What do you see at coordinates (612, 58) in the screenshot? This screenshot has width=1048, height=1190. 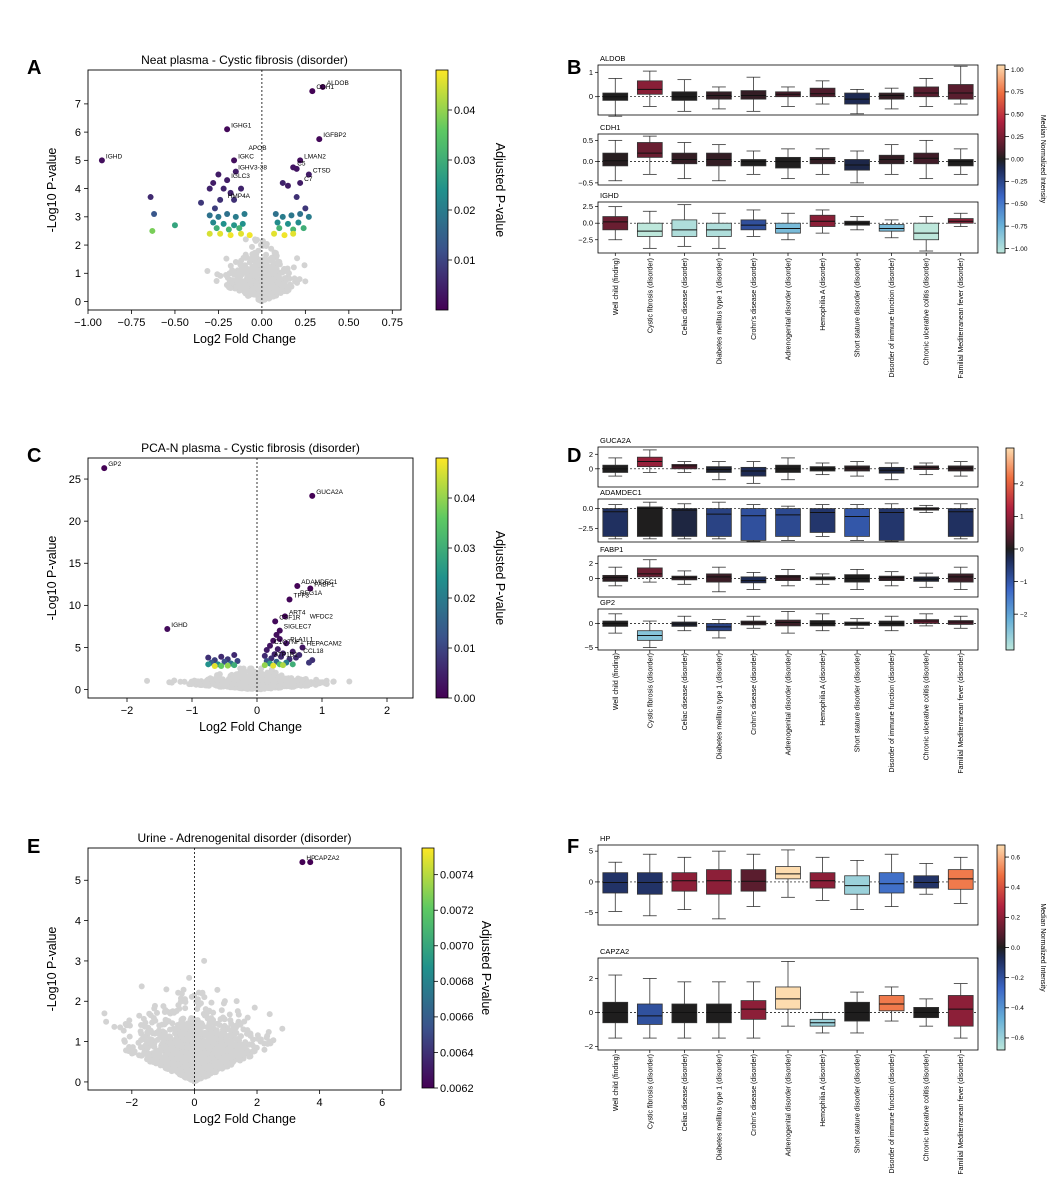 I see `subplot-title: ALDOB` at bounding box center [612, 58].